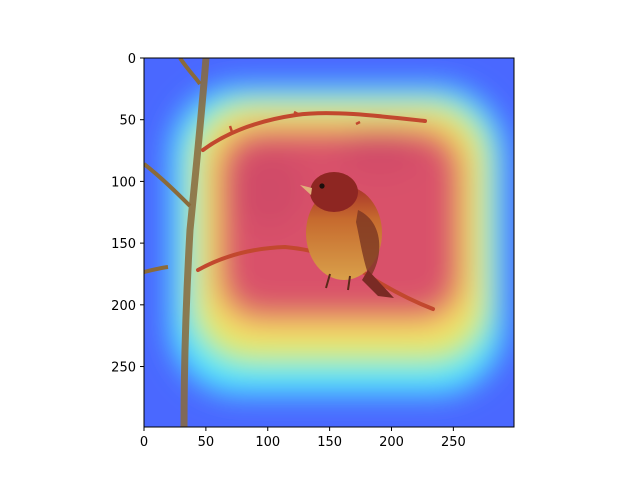 This screenshot has width=640, height=480. What do you see at coordinates (123, 244) in the screenshot?
I see `y-tick-label: 150` at bounding box center [123, 244].